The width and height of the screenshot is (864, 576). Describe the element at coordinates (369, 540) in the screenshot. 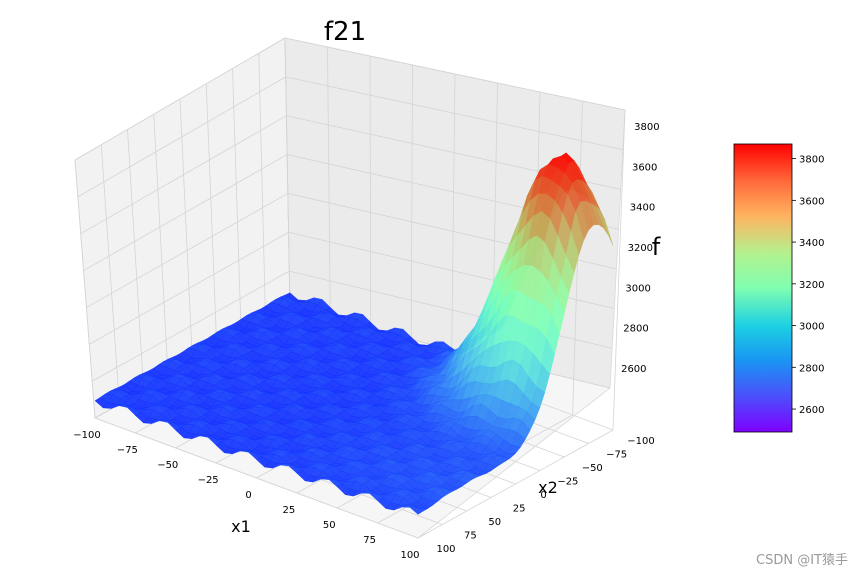

I see `x1-tick-label: 75` at that location.